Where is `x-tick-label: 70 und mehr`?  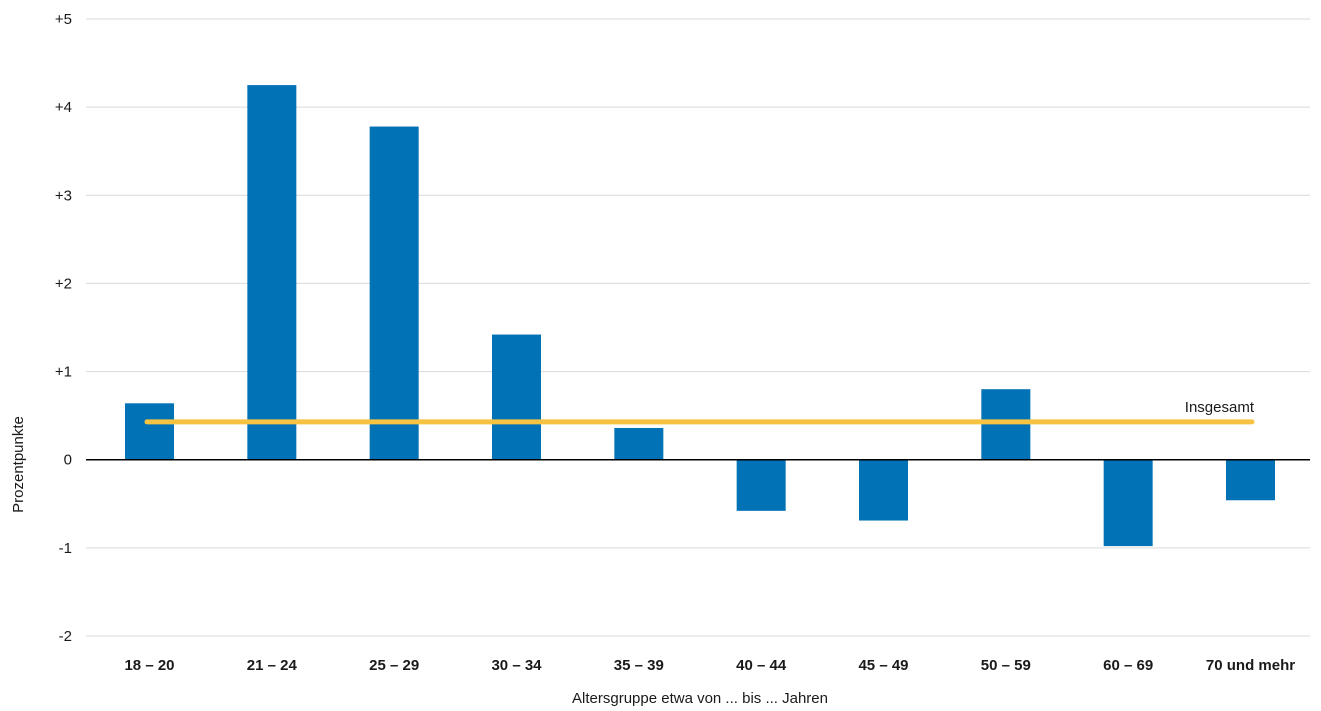
x-tick-label: 70 und mehr is located at coordinates (1250, 665).